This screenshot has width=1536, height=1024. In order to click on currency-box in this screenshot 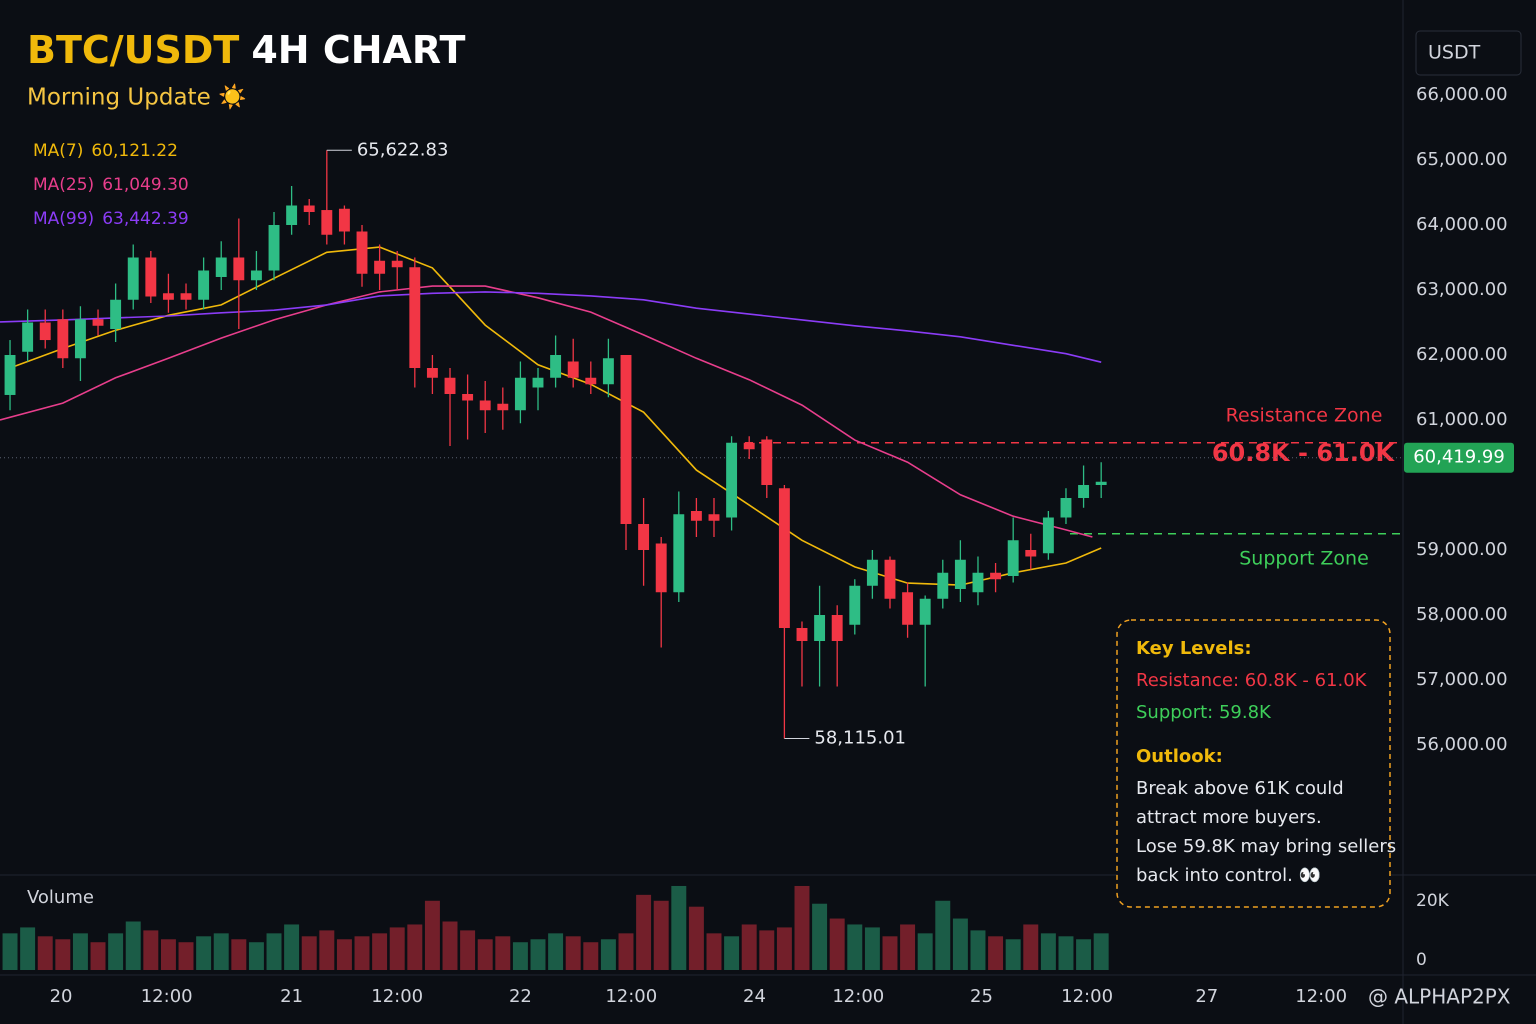, I will do `click(1468, 53)`.